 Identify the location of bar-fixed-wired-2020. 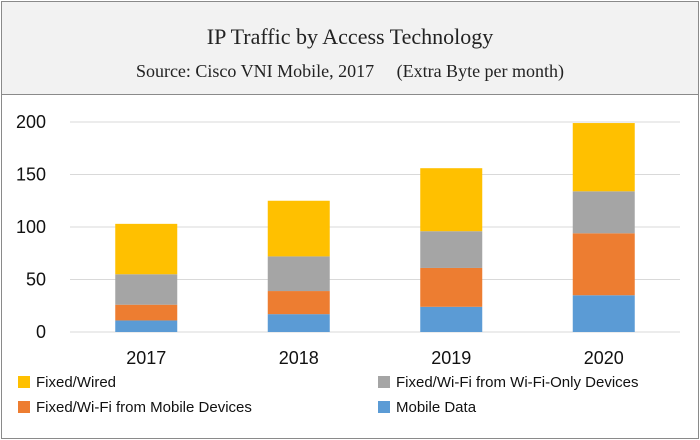
(603, 157).